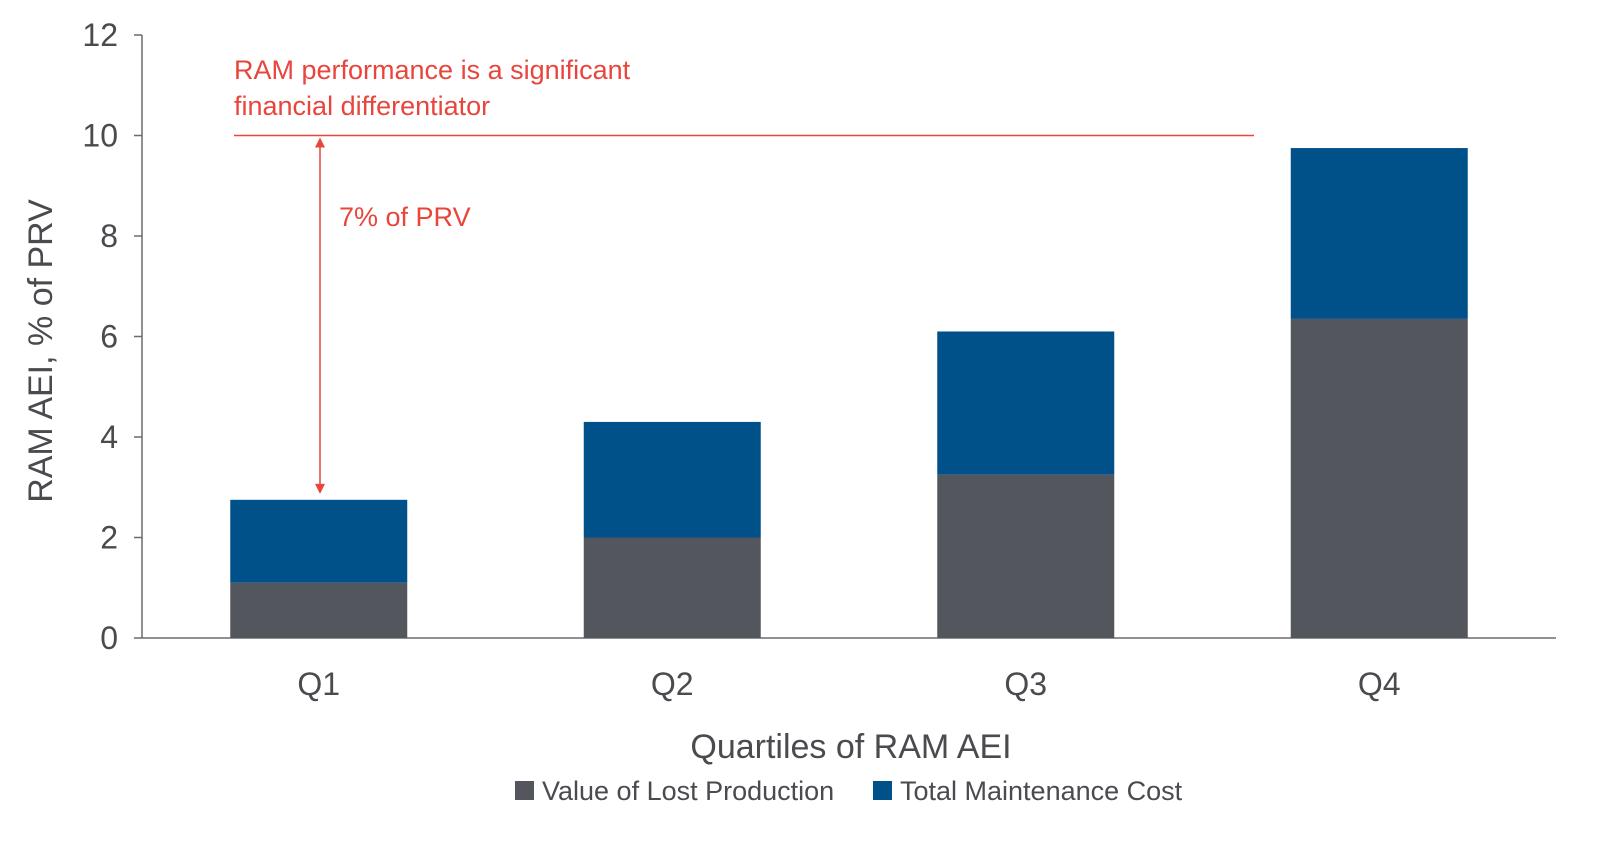 This screenshot has height=841, width=1600. Describe the element at coordinates (1025, 684) in the screenshot. I see `x-tick-label: Q3` at that location.